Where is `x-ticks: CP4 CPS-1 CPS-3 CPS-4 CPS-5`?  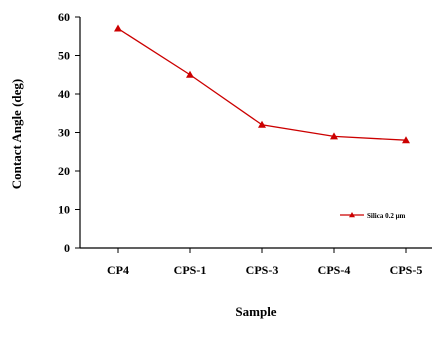 x-ticks: CP4 CPS-1 CPS-3 CPS-4 CPS-5 is located at coordinates (264, 262).